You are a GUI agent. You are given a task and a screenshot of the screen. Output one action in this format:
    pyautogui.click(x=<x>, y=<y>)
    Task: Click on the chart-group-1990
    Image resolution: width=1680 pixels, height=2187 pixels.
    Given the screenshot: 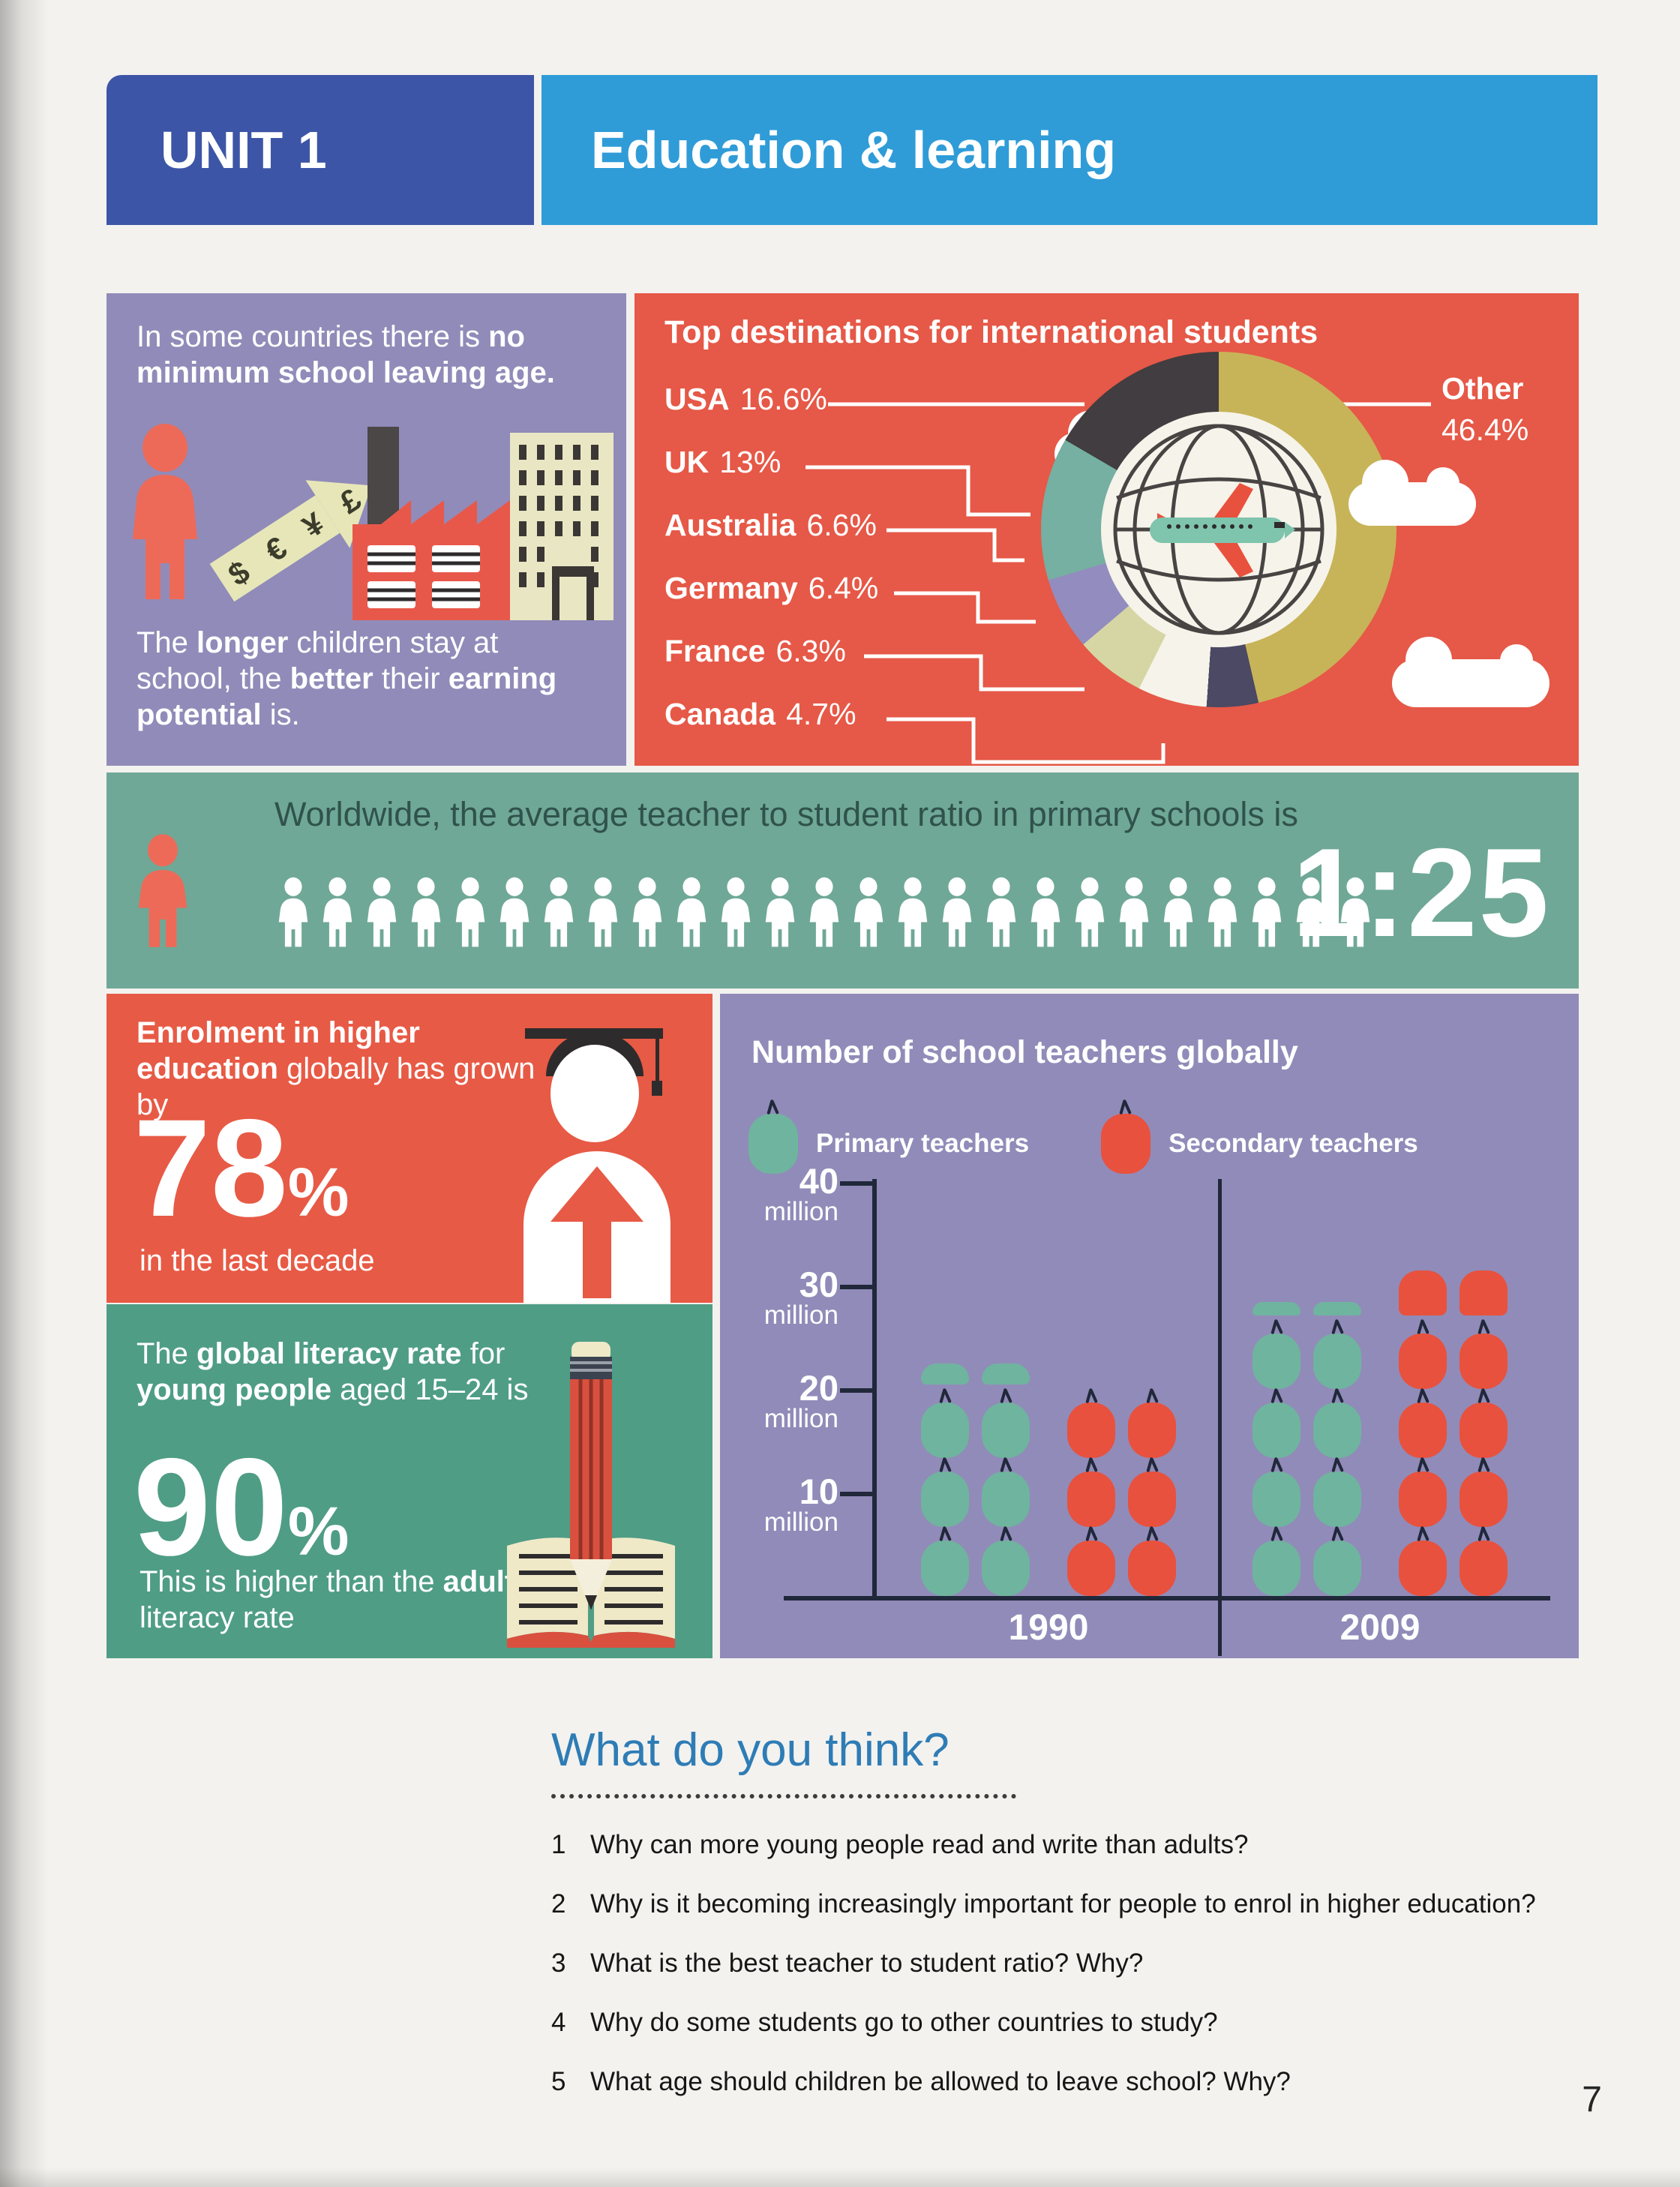 What is the action you would take?
    pyautogui.click(x=1048, y=1480)
    